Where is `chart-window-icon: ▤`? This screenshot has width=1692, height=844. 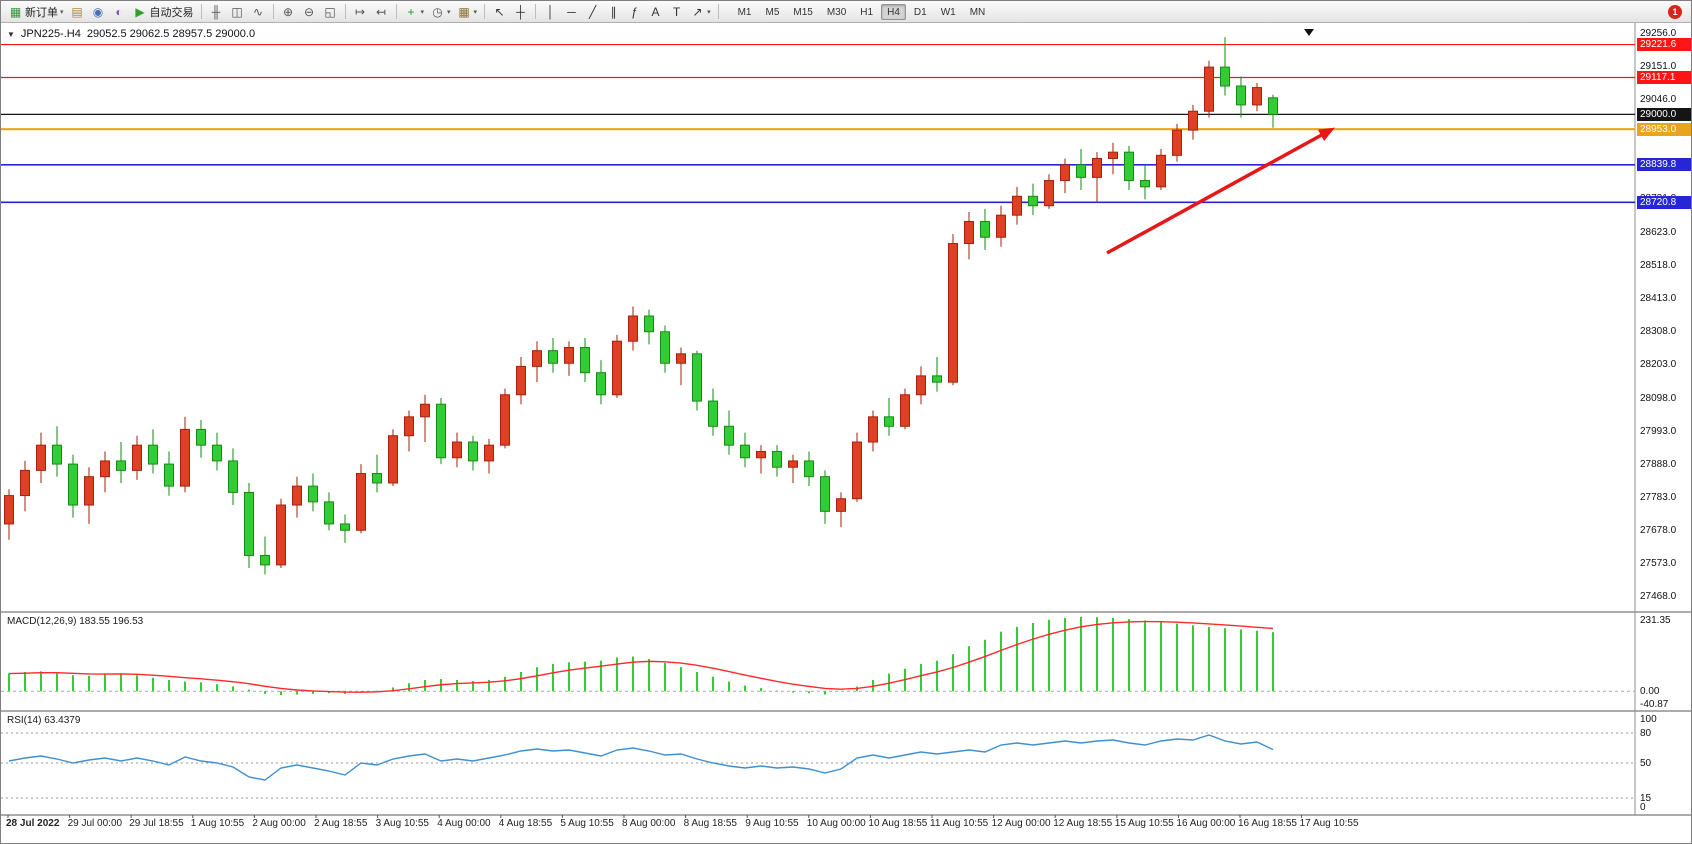
chart-window-icon: ▤ is located at coordinates (77, 12).